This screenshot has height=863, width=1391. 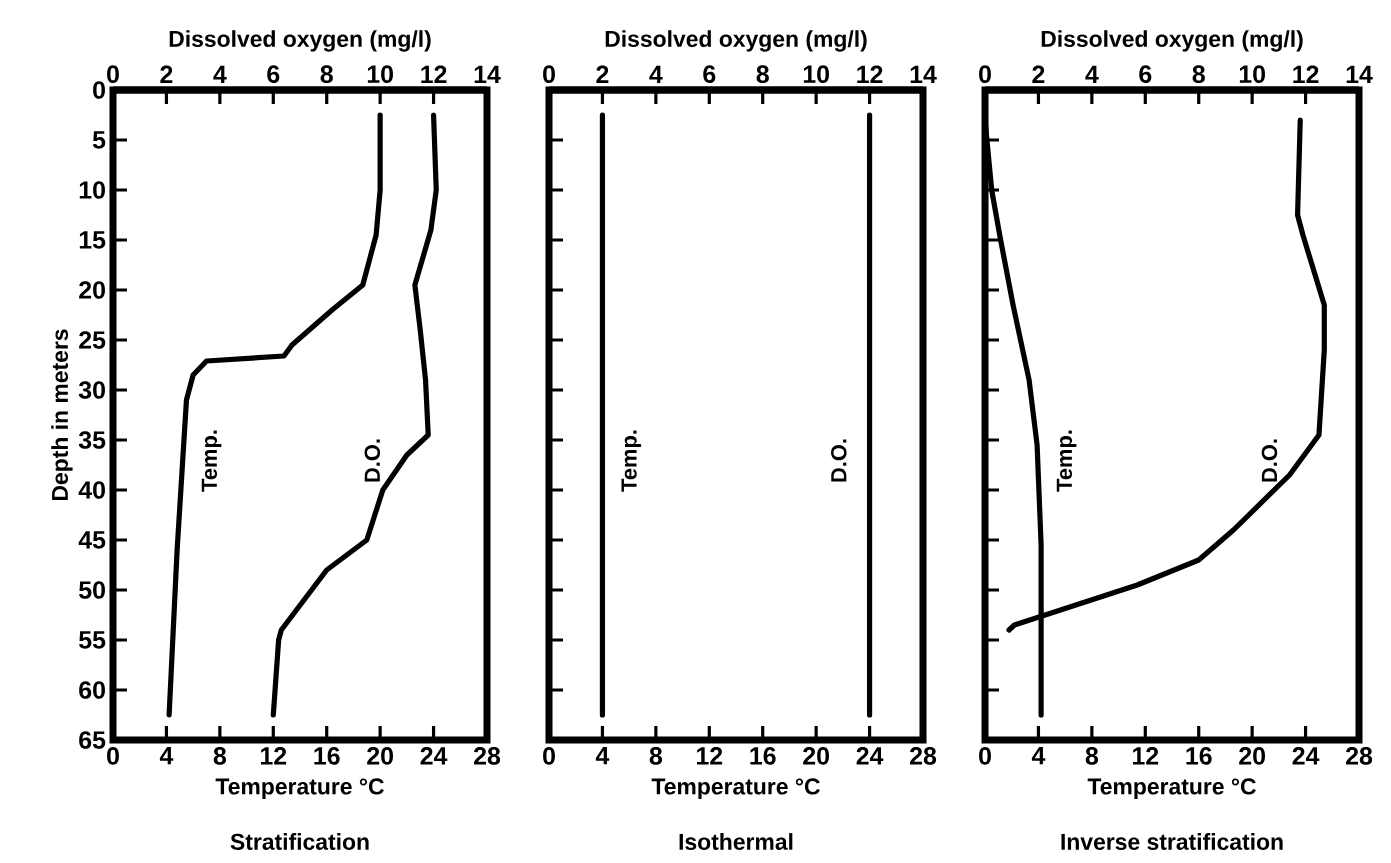 I want to click on y-tick-label: 65, so click(x=92, y=740).